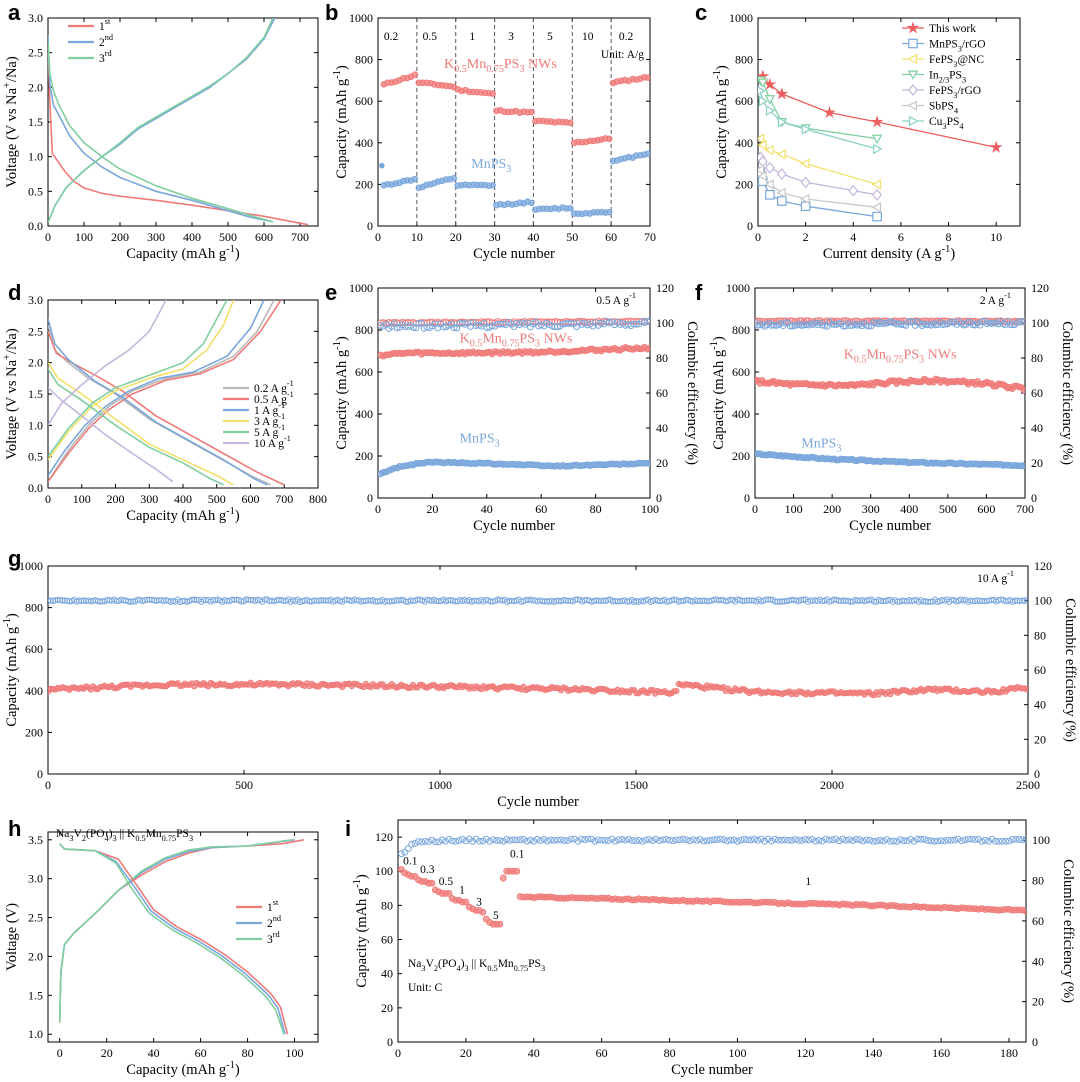 The height and width of the screenshot is (1082, 1080). What do you see at coordinates (272, 442) in the screenshot?
I see `legend-label: 10 A g-1` at bounding box center [272, 442].